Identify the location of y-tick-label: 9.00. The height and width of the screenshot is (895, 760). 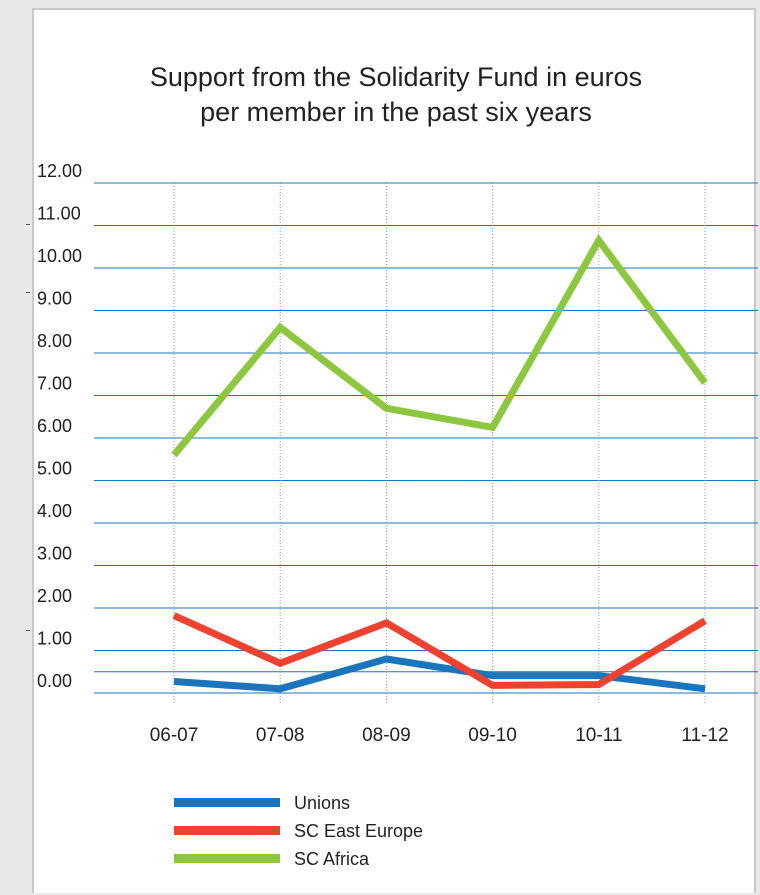
(54, 299).